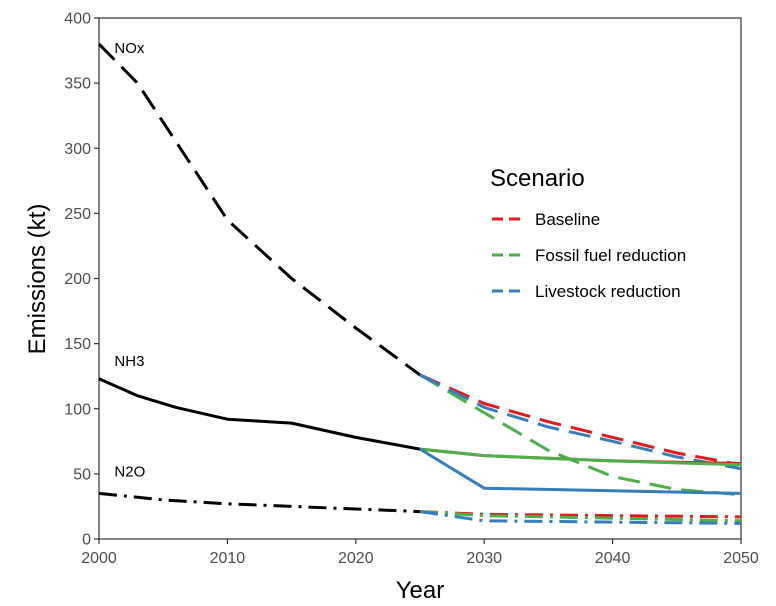  Describe the element at coordinates (129, 361) in the screenshot. I see `annotation-nh3: NH3` at that location.